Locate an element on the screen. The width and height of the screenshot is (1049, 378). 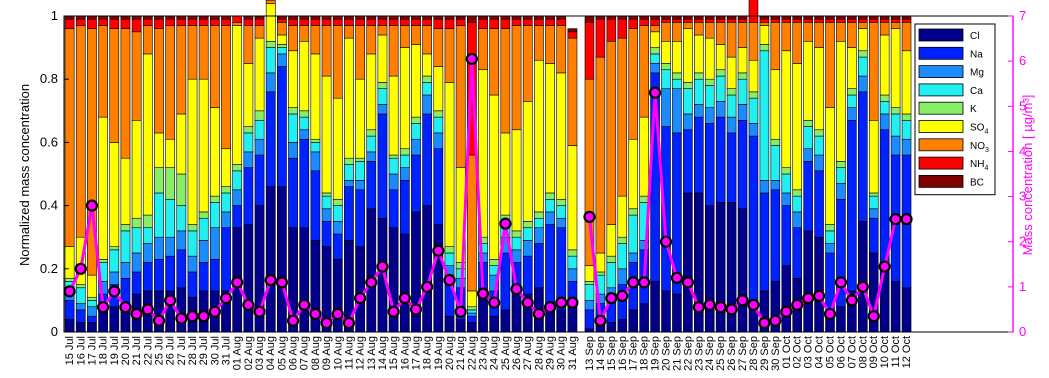
y-tick-label: 0 is located at coordinates (54, 331).